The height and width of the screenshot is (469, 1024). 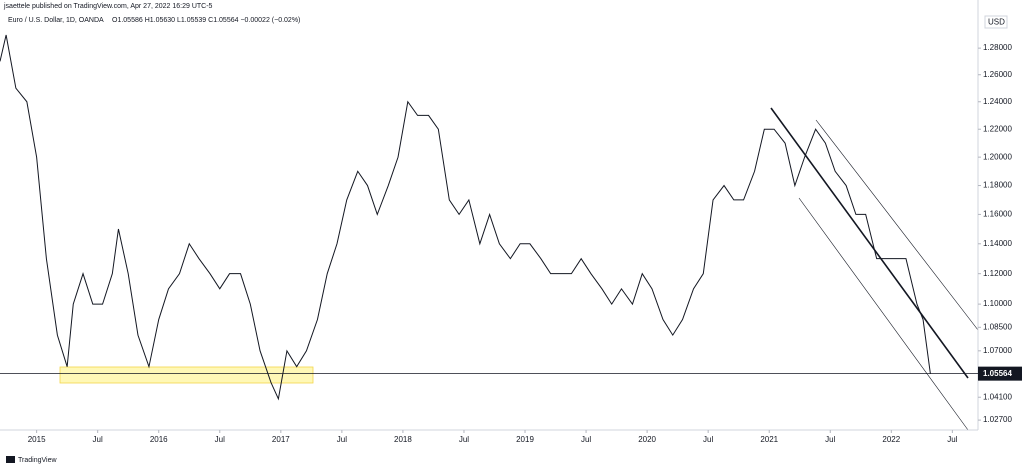 I want to click on y-tick-label: 1.10000, so click(x=997, y=303).